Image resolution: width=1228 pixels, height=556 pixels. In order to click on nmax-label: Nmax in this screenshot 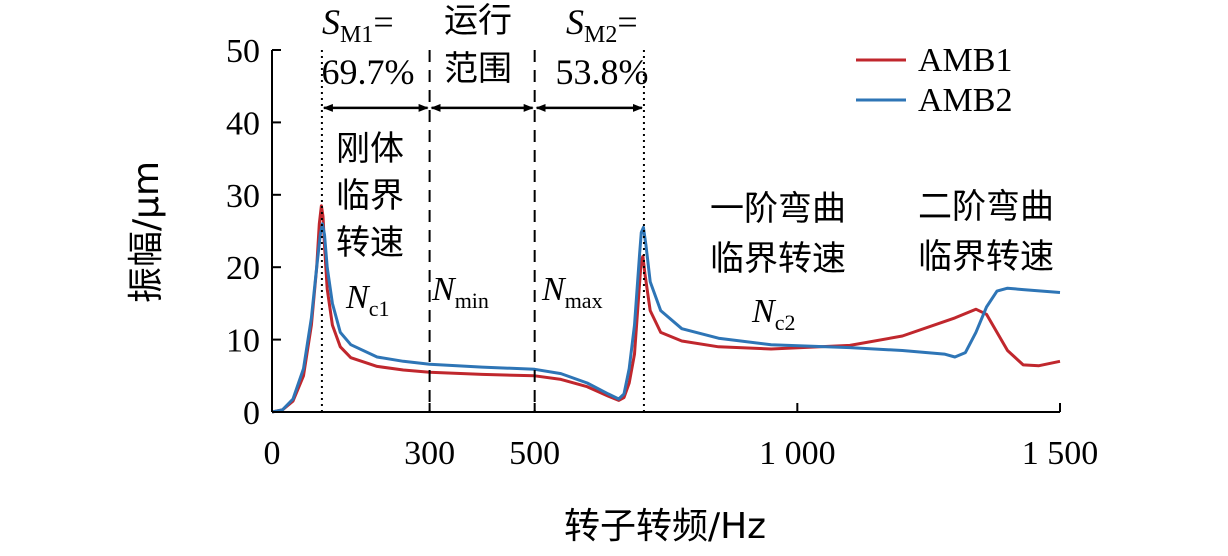, I will do `click(572, 292)`.